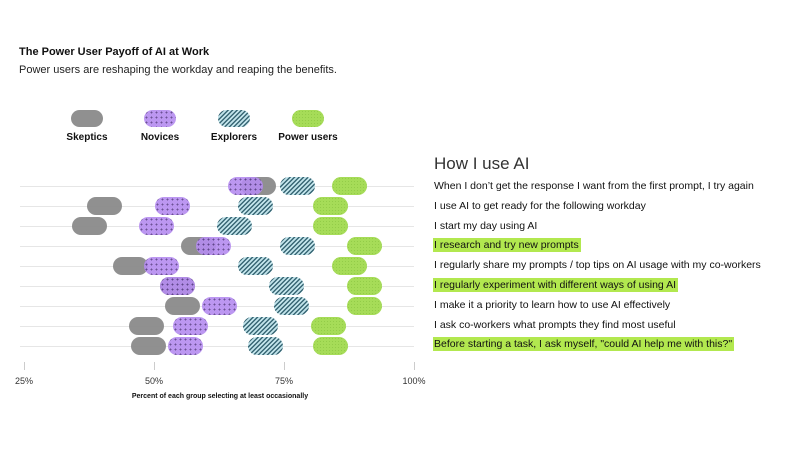  Describe the element at coordinates (160, 137) in the screenshot. I see `legend-label: Novices` at that location.